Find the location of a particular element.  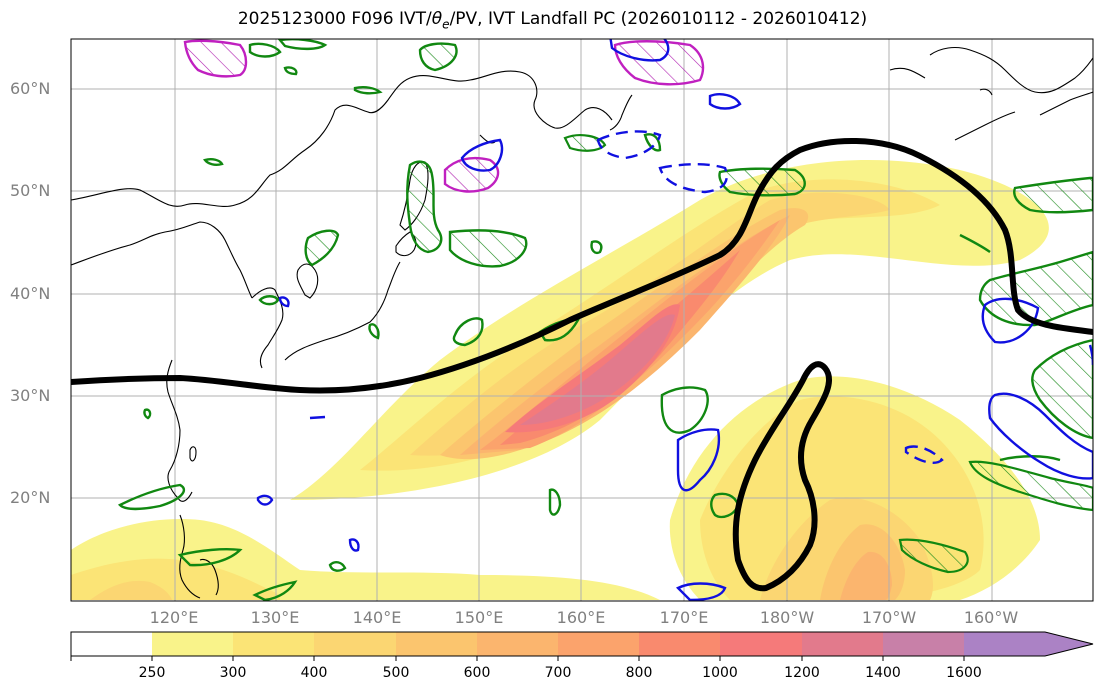

colorbar-label: 1200 is located at coordinates (802, 673).